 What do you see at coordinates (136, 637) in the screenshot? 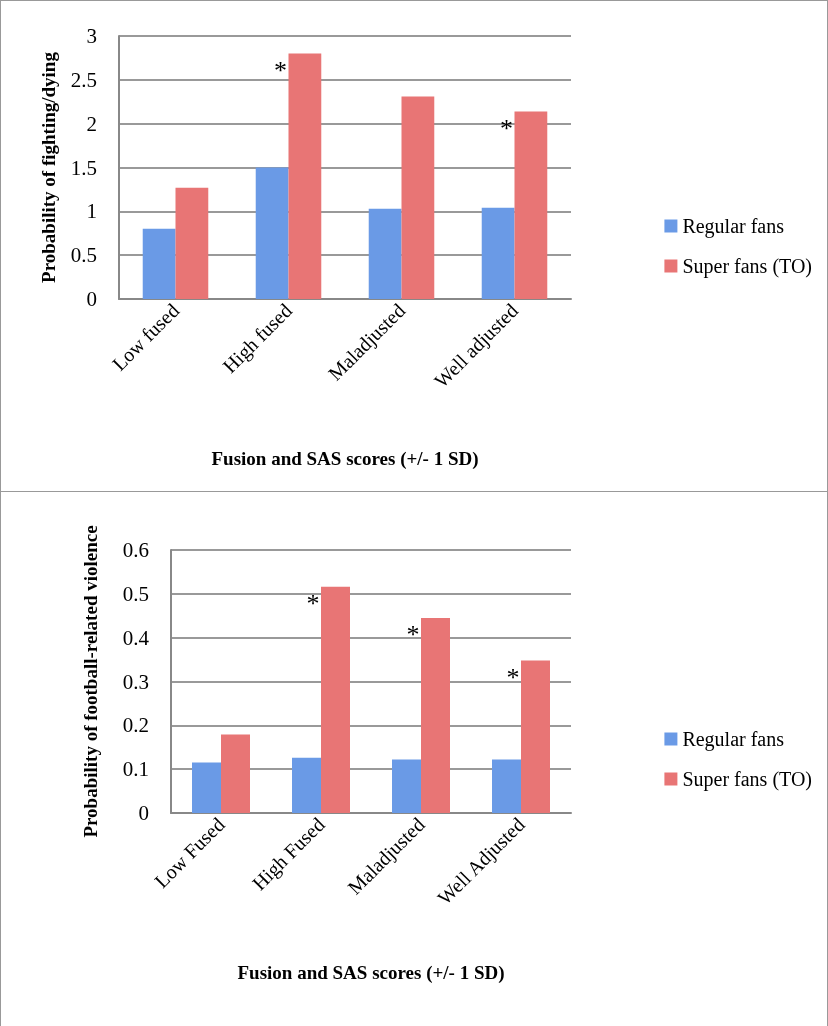
I see `y-tick-label: 0.4` at bounding box center [136, 637].